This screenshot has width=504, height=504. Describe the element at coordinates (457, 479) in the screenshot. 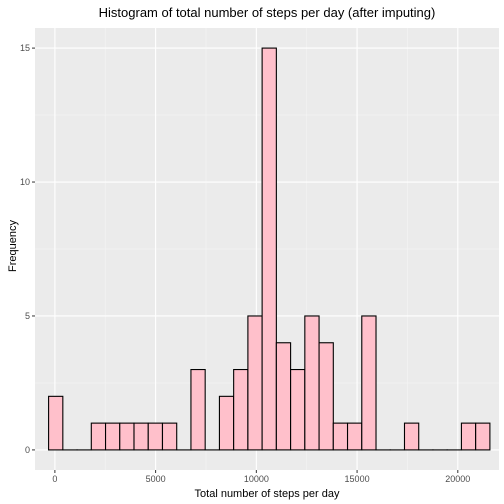

I see `x-tick-label: 20000` at that location.